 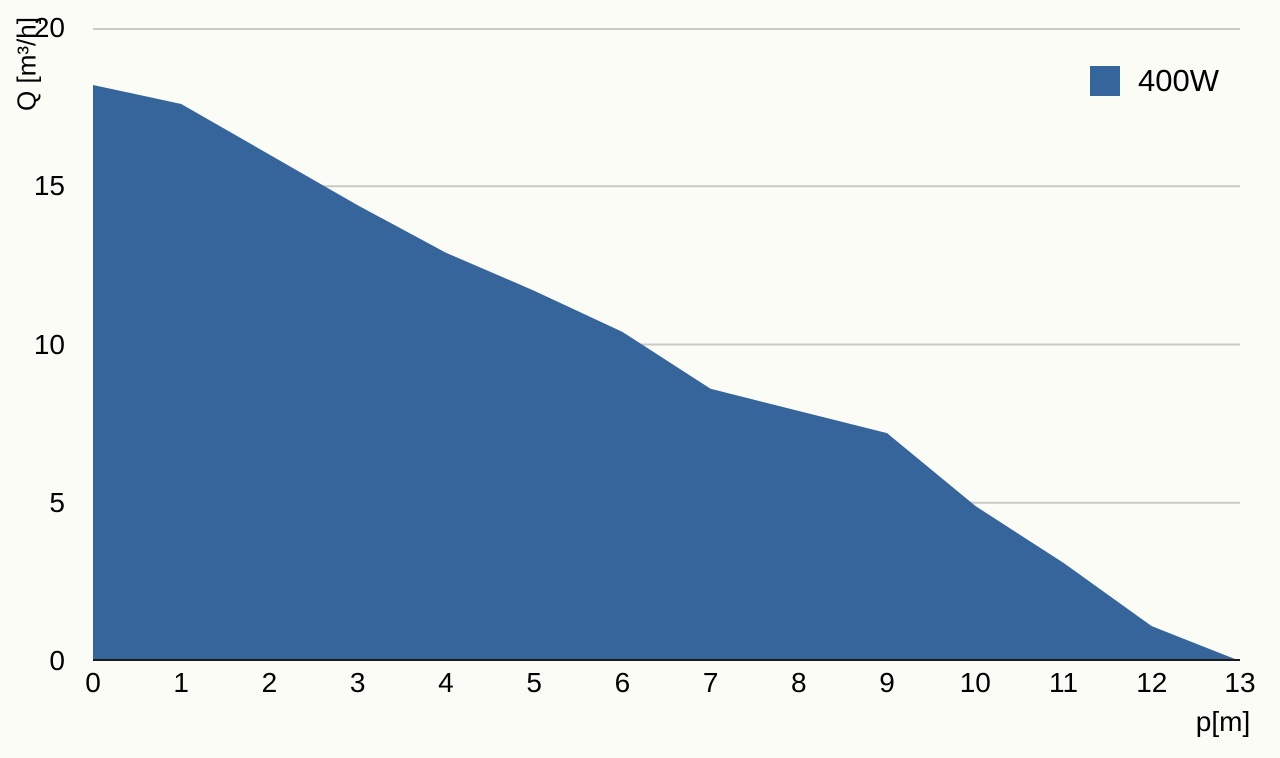 I want to click on y-tick-label-15: 15, so click(x=49, y=186).